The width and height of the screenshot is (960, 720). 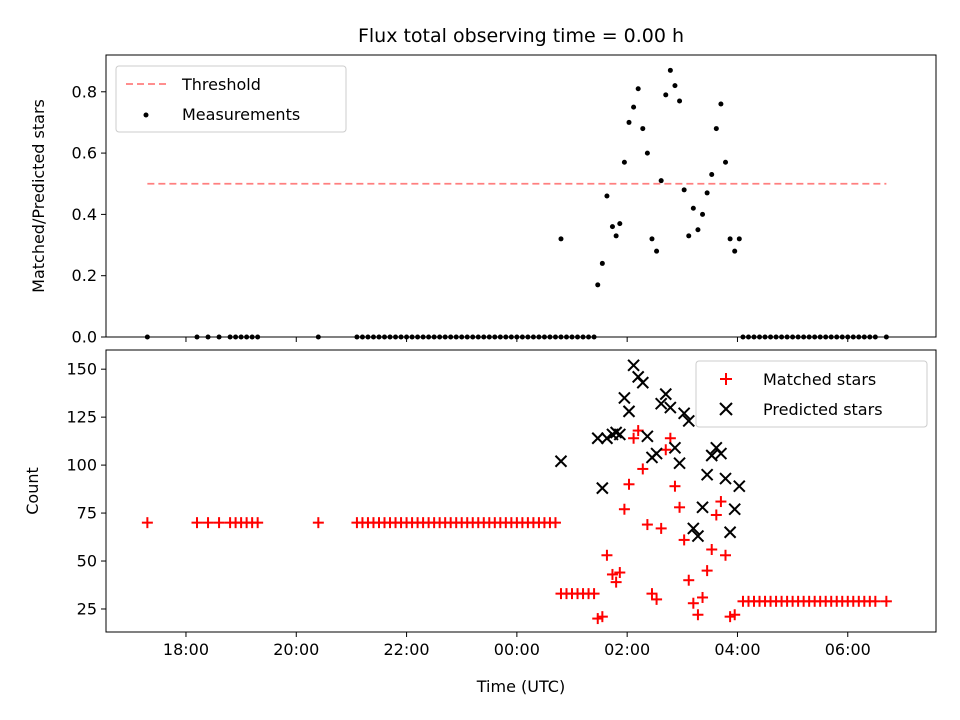 I want to click on y-tick-label: 25, so click(x=87, y=608).